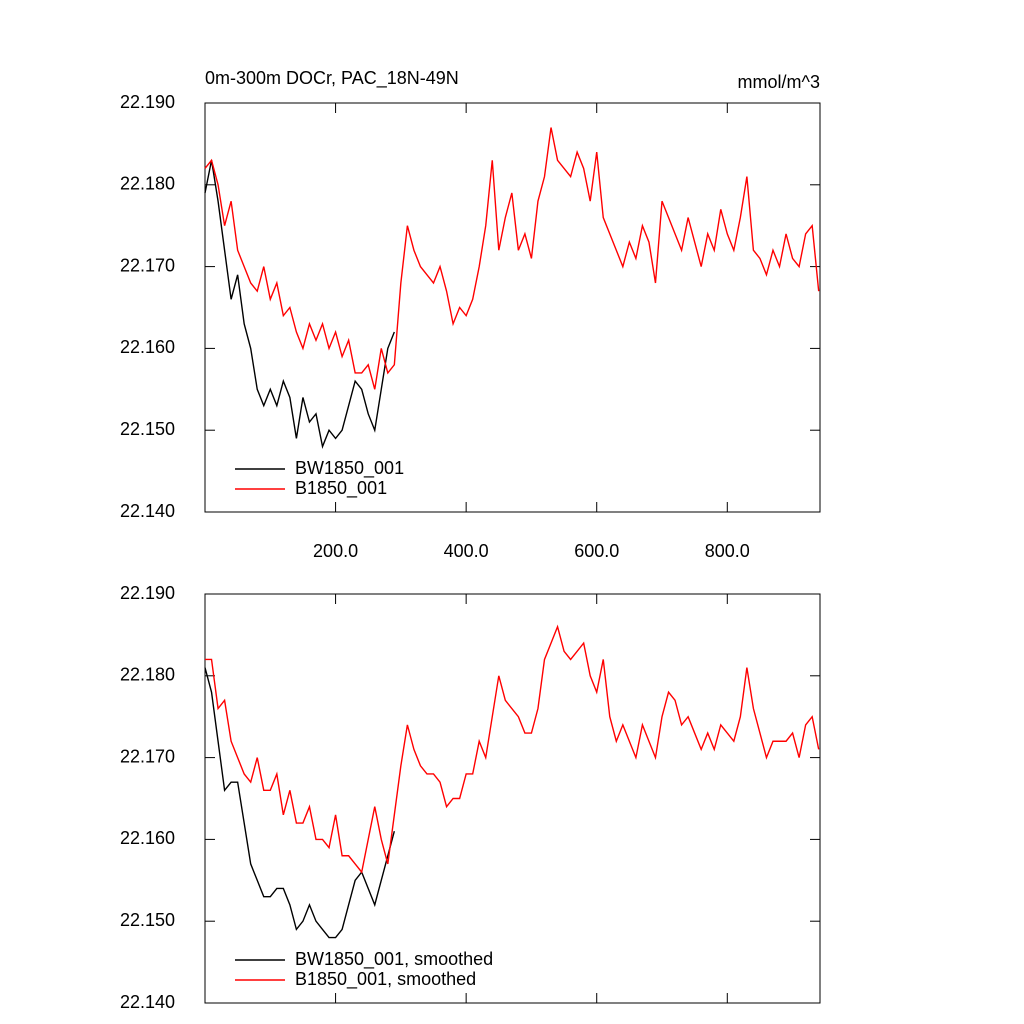 This screenshot has width=1024, height=1024. Describe the element at coordinates (779, 82) in the screenshot. I see `units-label: mmol/m^3` at that location.